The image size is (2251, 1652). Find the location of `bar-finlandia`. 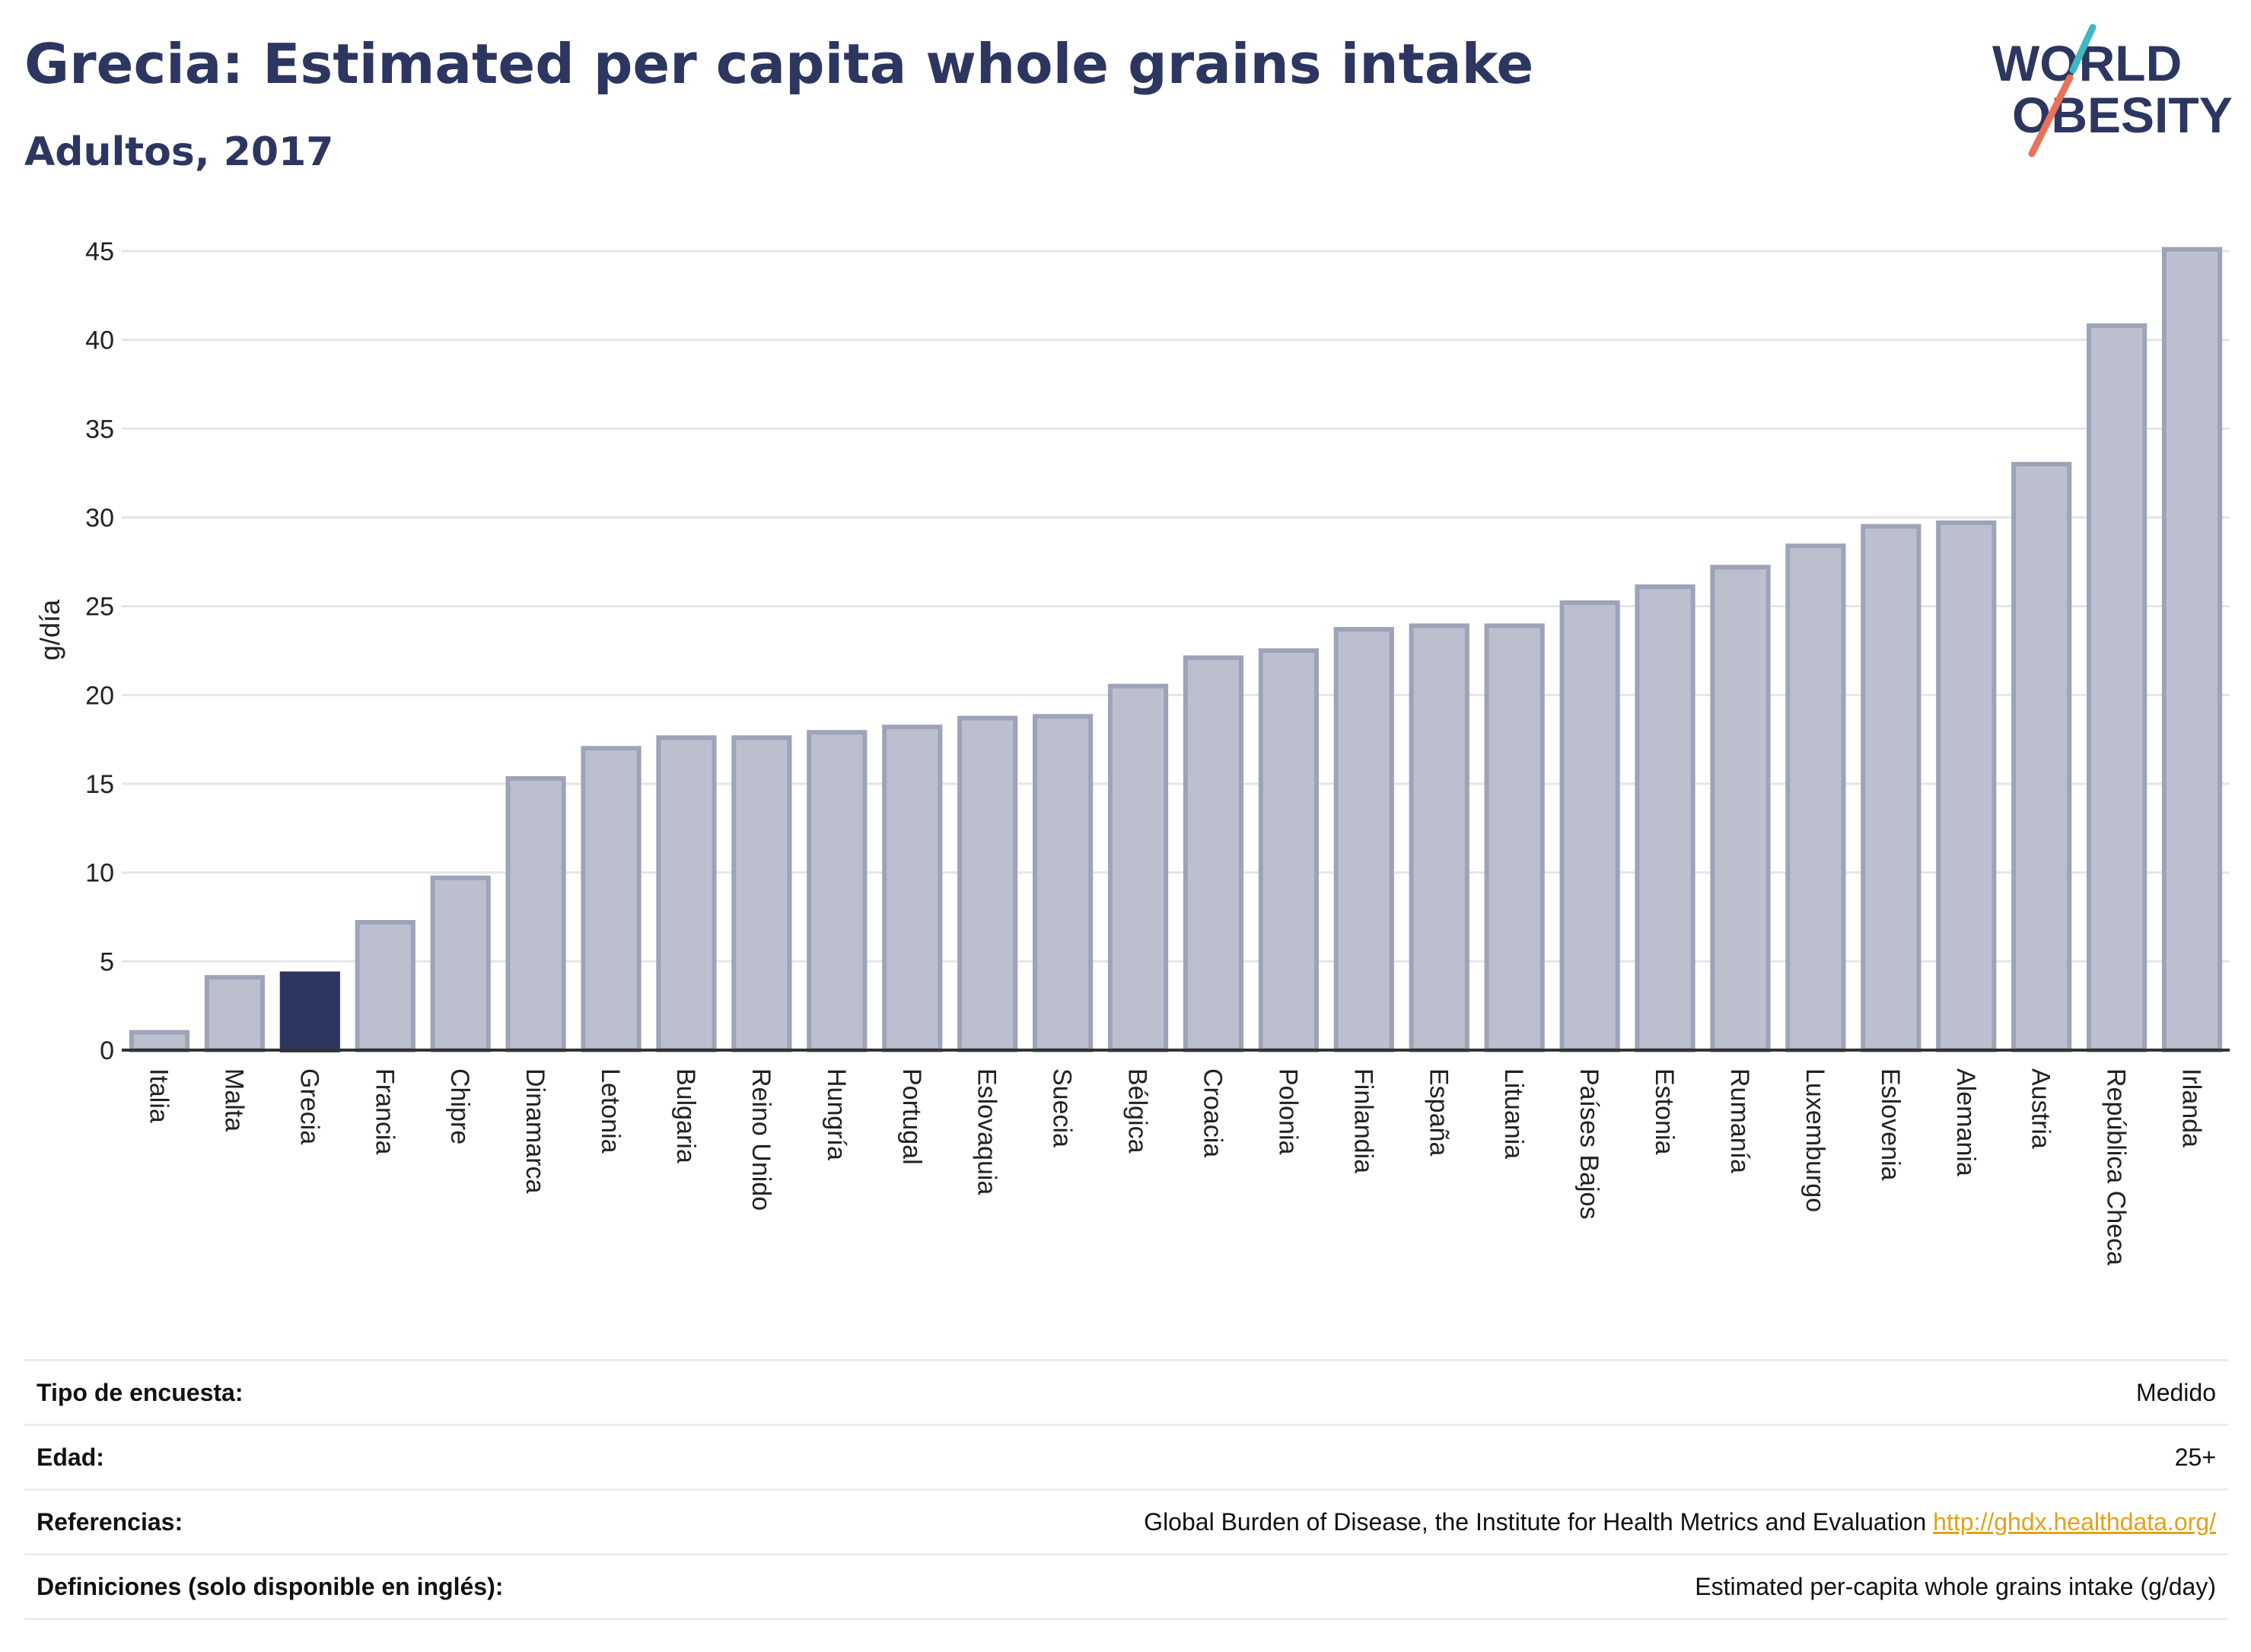

bar-finlandia is located at coordinates (1363, 839).